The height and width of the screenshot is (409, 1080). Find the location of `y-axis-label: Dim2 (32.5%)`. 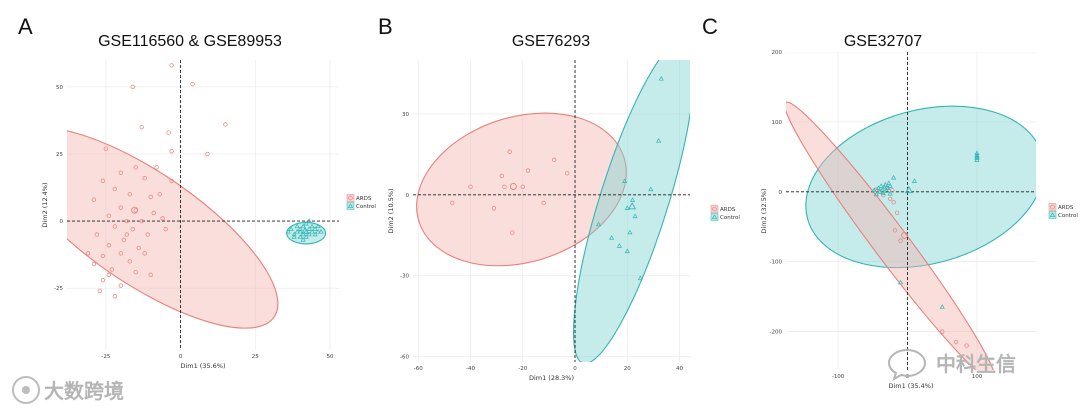

y-axis-label: Dim2 (32.5%) is located at coordinates (764, 210).